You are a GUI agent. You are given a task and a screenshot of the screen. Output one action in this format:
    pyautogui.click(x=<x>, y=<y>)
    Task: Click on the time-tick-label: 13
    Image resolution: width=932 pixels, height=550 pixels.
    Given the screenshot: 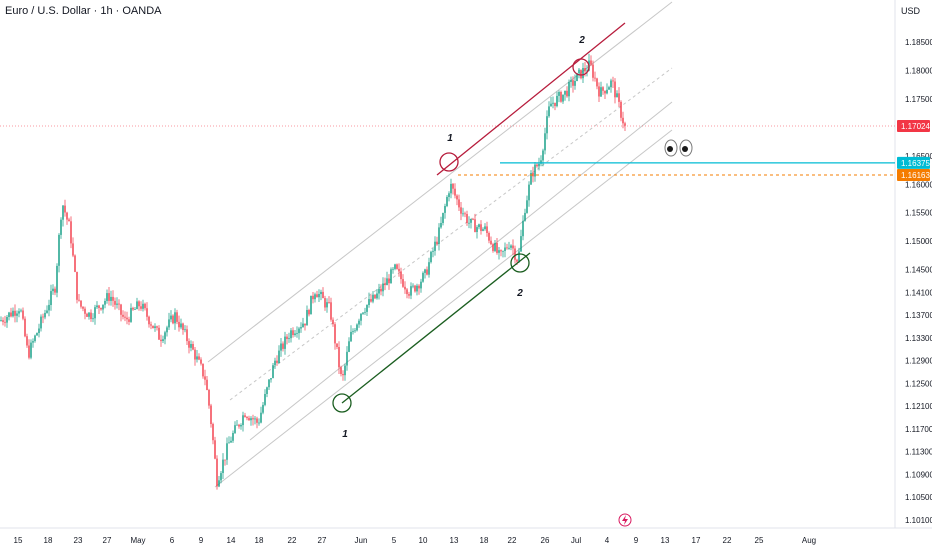 What is the action you would take?
    pyautogui.click(x=665, y=540)
    